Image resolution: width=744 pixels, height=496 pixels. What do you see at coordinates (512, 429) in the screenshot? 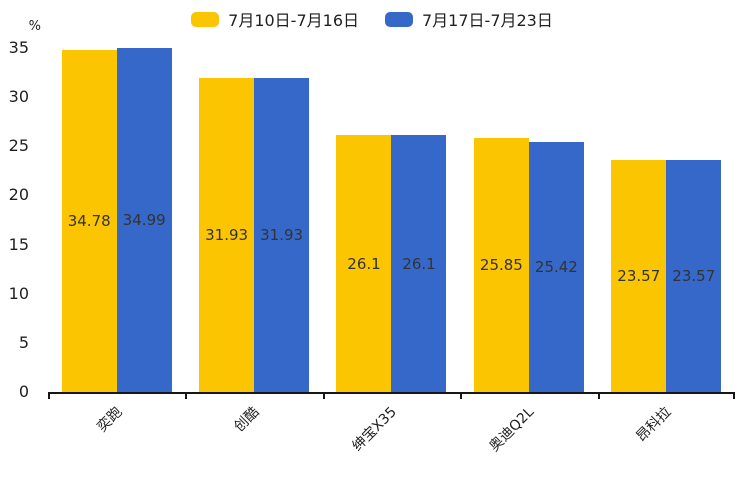
I see `x-category-label: 奥迪Q2L` at bounding box center [512, 429].